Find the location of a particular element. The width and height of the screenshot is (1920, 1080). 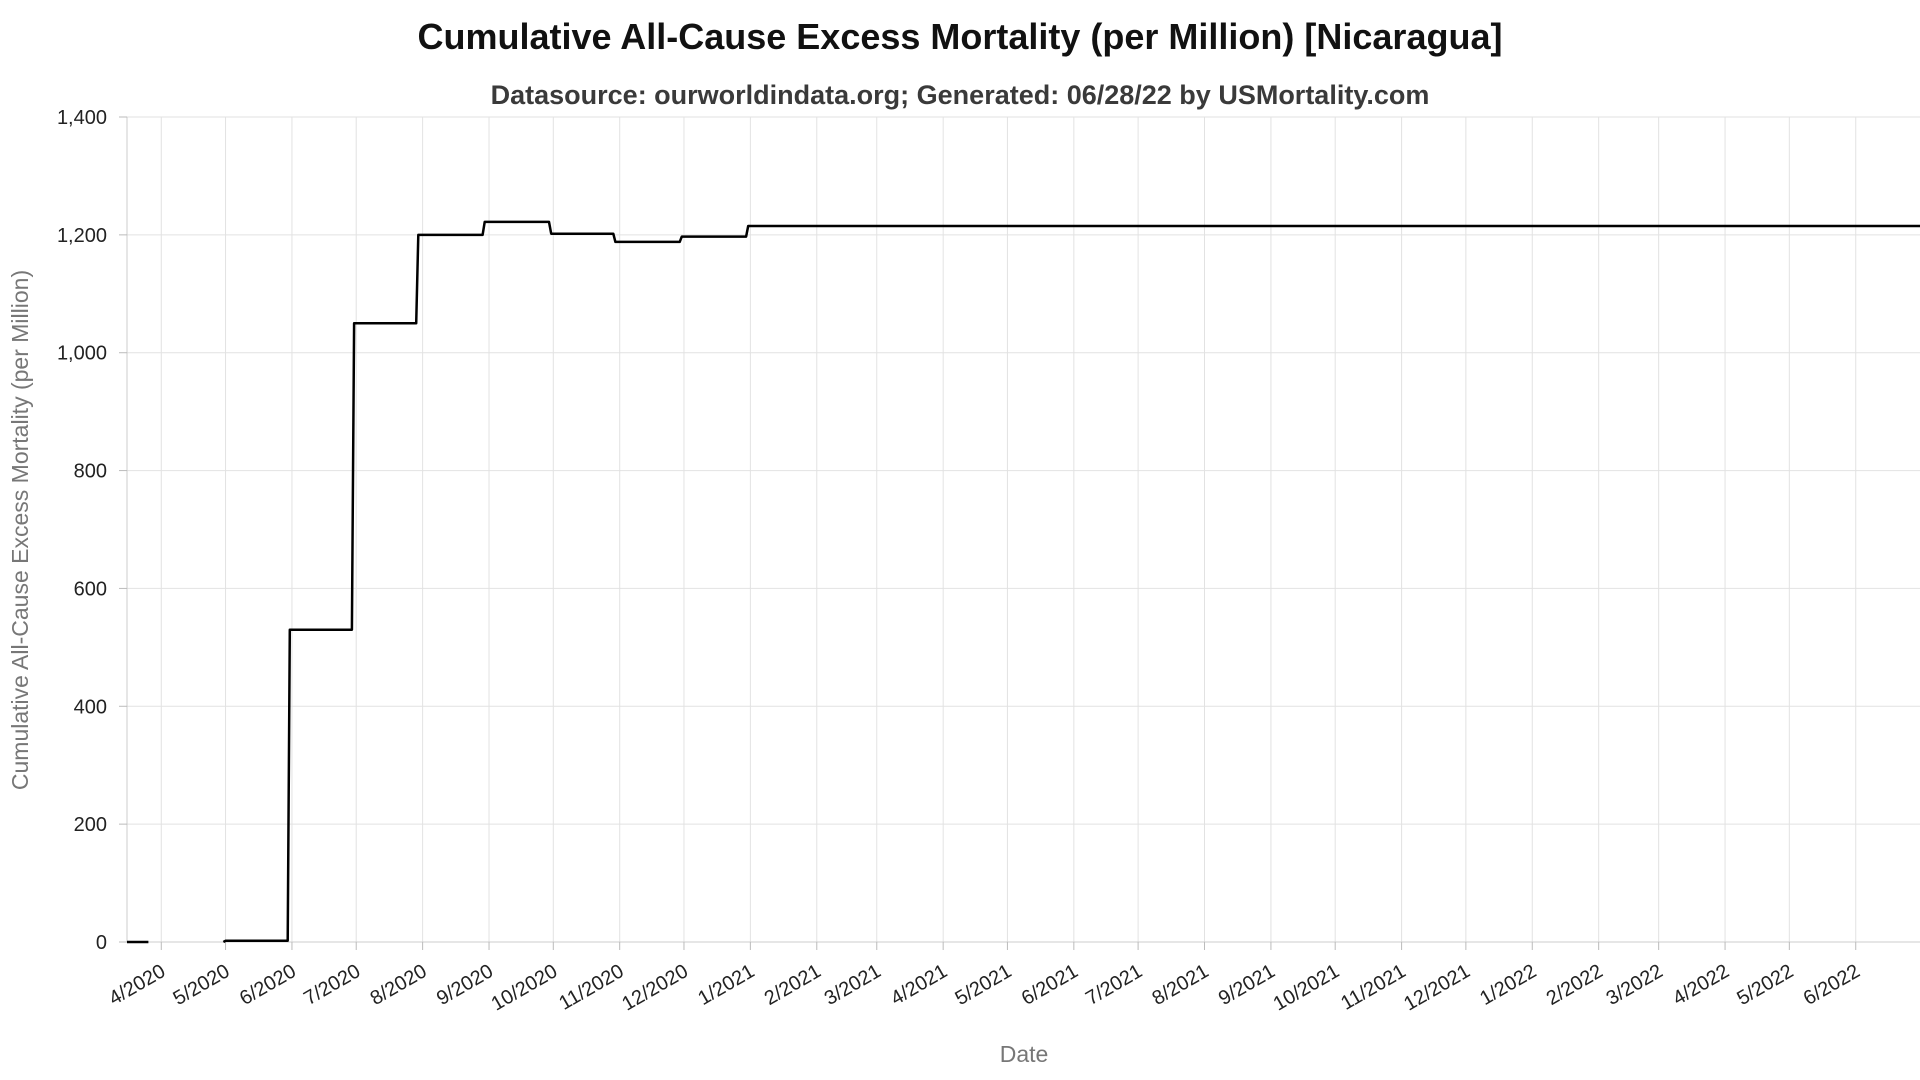

x-tick-label: 11/2021 is located at coordinates (1373, 987).